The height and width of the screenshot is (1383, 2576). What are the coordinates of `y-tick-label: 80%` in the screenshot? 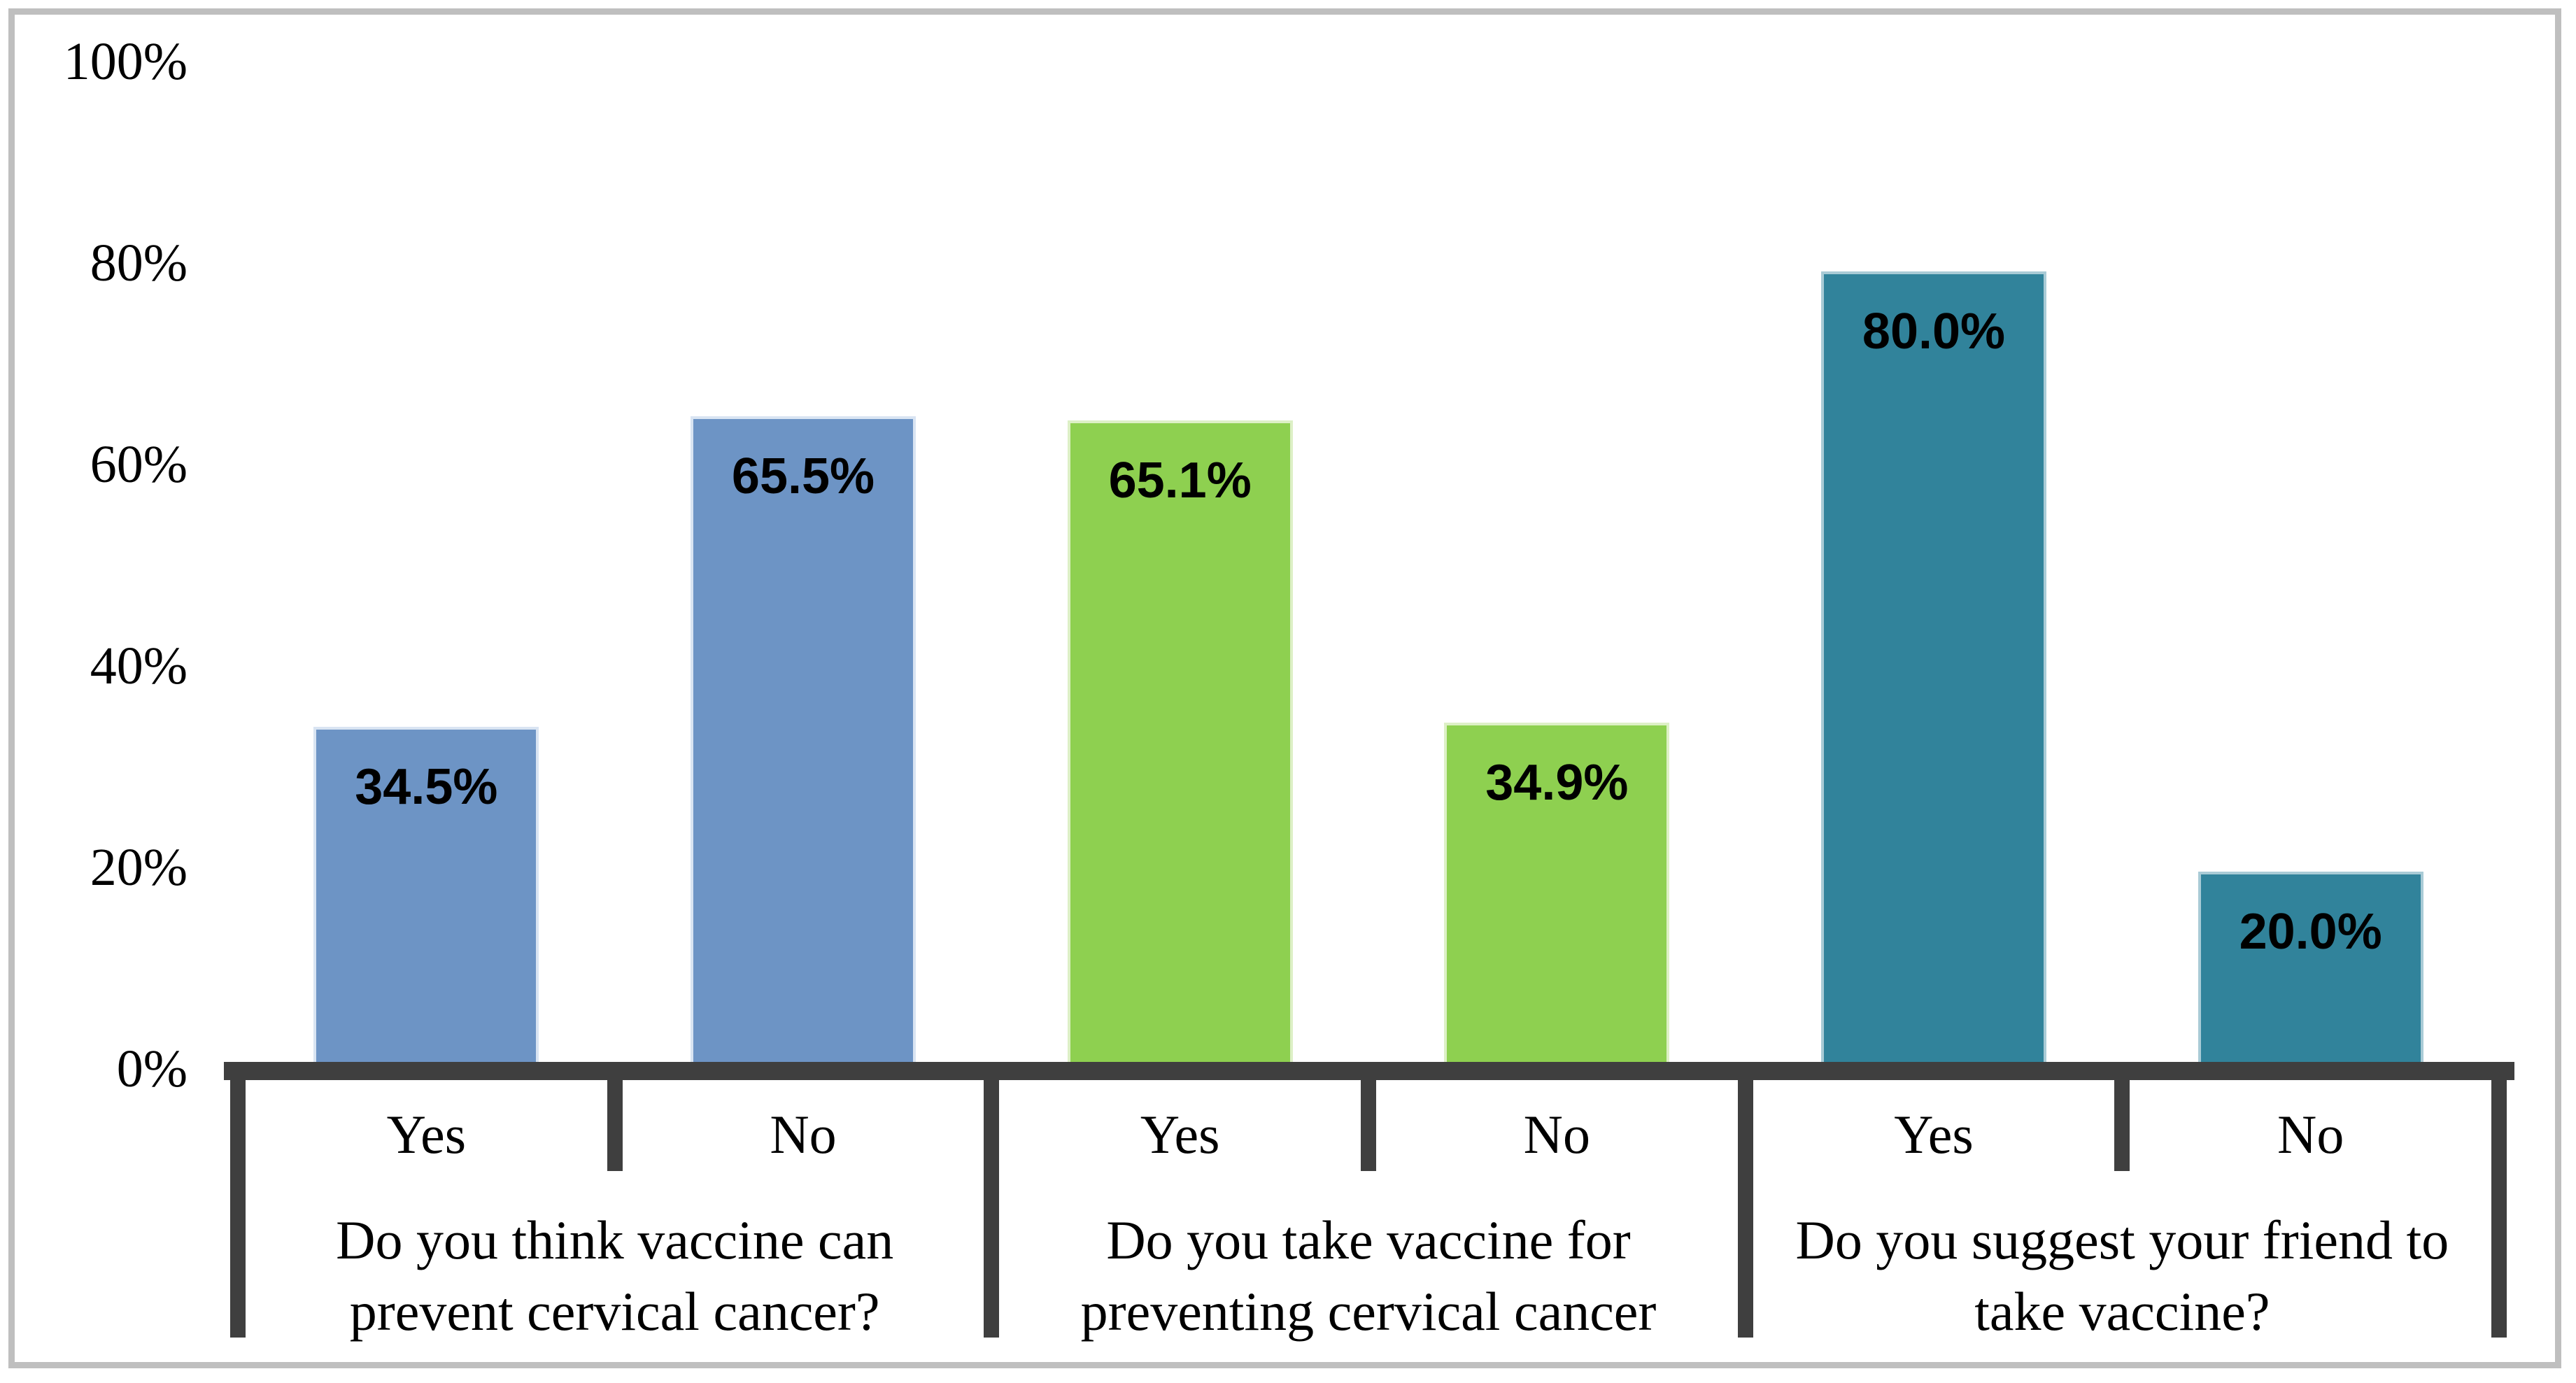 It's located at (138, 263).